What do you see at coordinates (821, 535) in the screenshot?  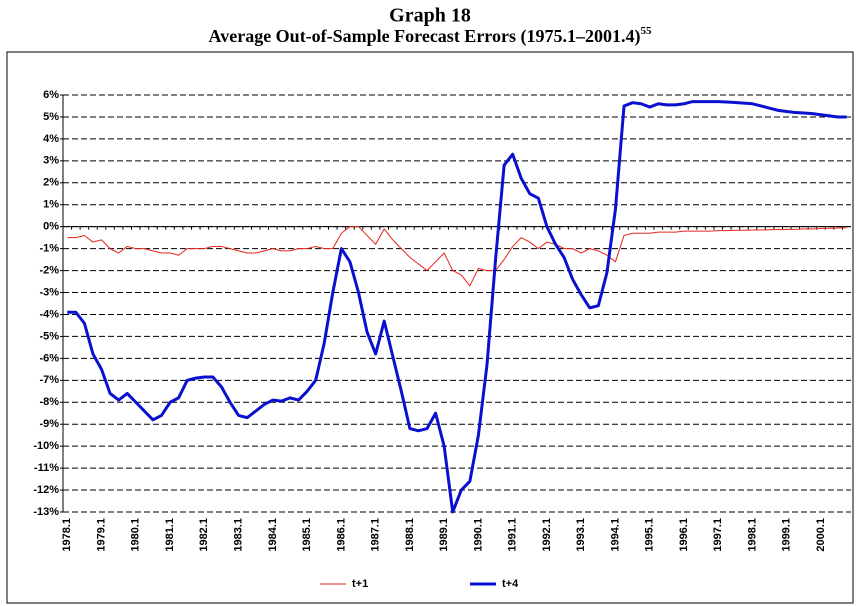 I see `x-tick-label: 2000.1` at bounding box center [821, 535].